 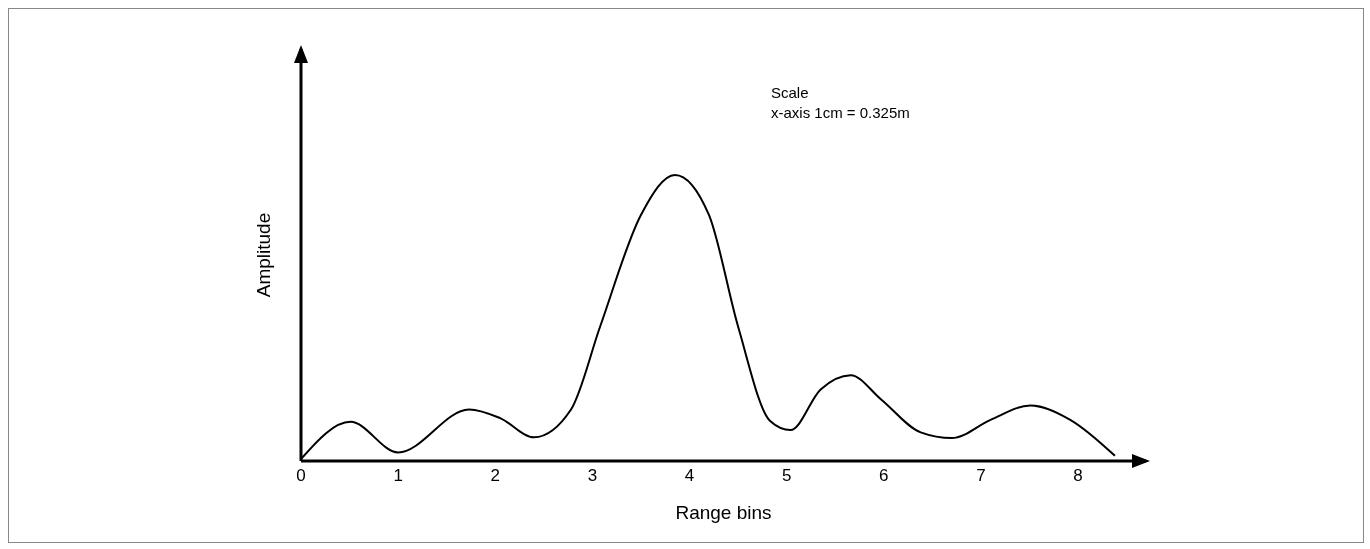 What do you see at coordinates (786, 476) in the screenshot?
I see `x-tick-label: 5` at bounding box center [786, 476].